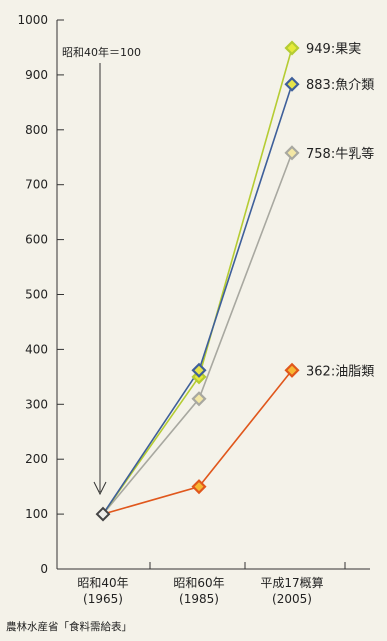  Describe the element at coordinates (291, 582) in the screenshot. I see `x-tick-label: 平成17概算` at that location.